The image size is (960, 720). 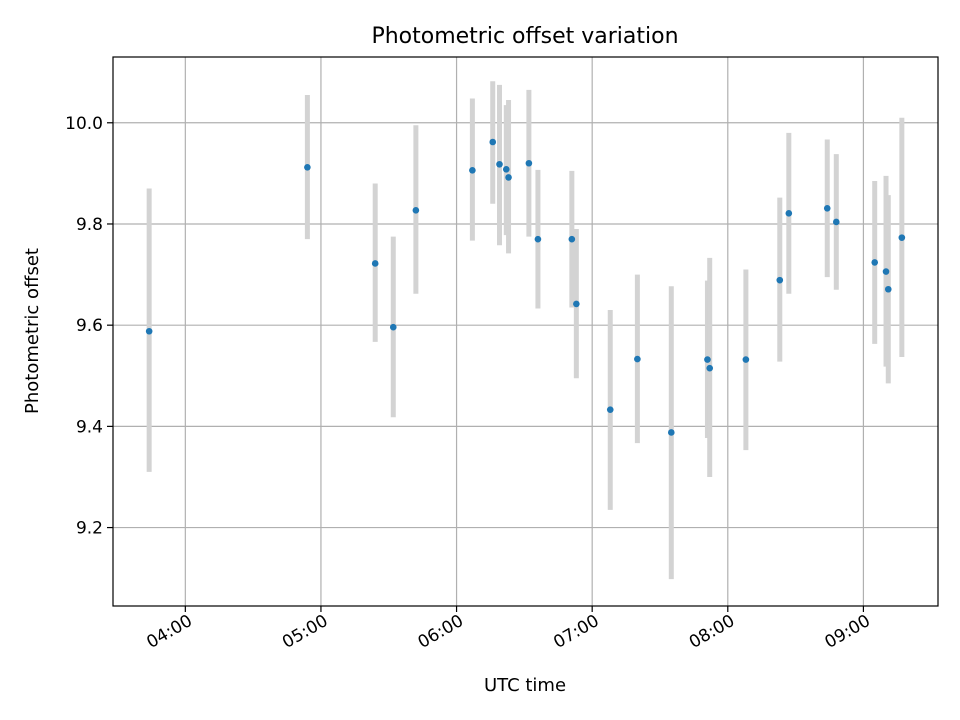 I want to click on y-tick-label: 9.4, so click(x=89, y=427).